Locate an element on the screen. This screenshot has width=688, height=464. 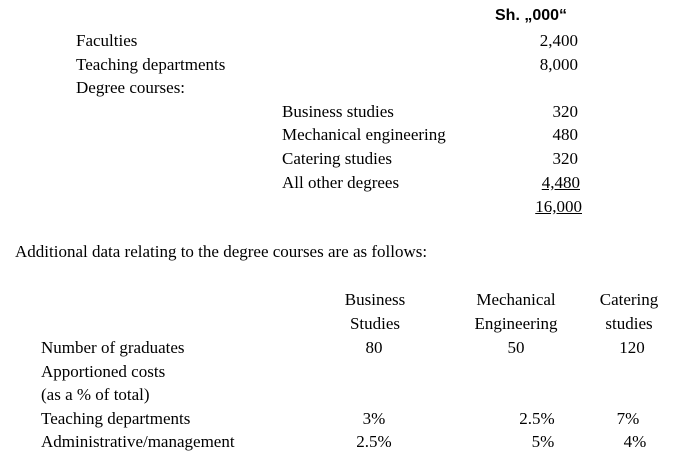
row-label: (as a % of total) is located at coordinates (95, 394).